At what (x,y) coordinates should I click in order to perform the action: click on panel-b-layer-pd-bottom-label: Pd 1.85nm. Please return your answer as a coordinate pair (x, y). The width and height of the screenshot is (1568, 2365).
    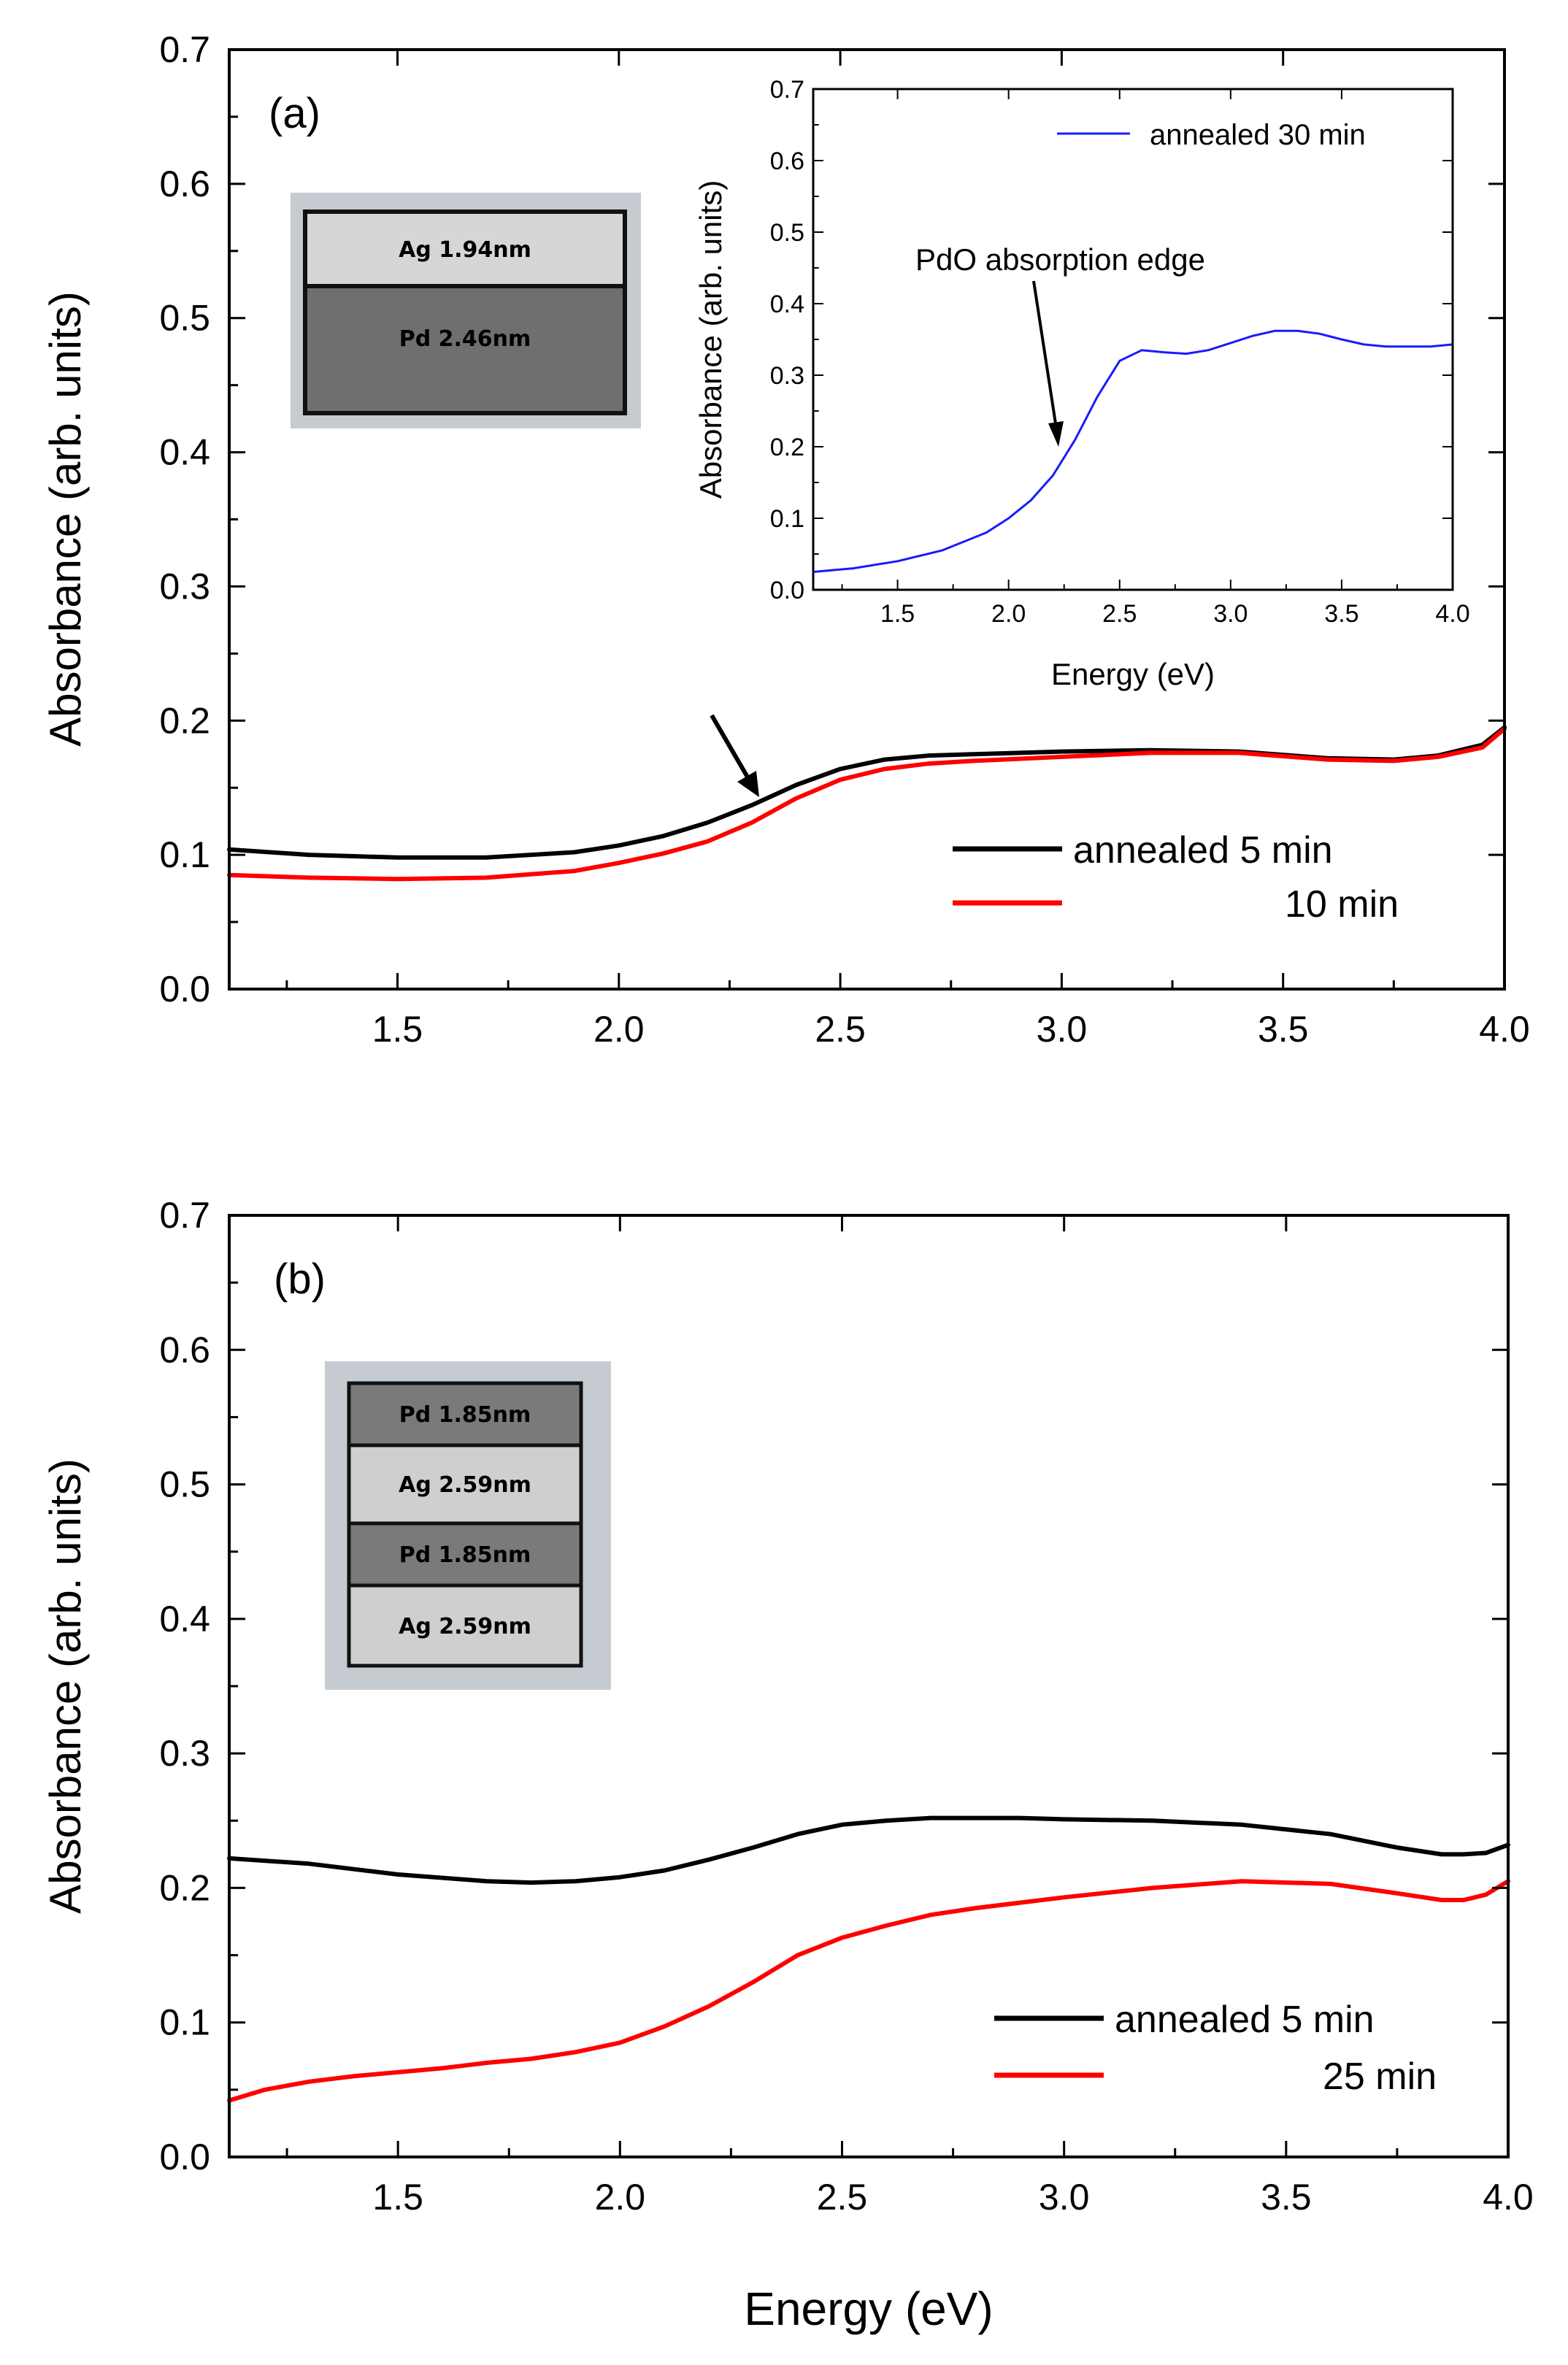
    Looking at the image, I should click on (465, 1555).